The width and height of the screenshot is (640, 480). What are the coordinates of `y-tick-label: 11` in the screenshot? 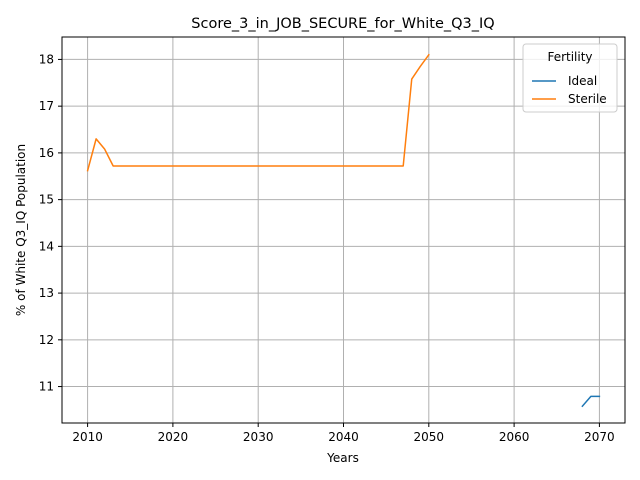 It's located at (46, 387).